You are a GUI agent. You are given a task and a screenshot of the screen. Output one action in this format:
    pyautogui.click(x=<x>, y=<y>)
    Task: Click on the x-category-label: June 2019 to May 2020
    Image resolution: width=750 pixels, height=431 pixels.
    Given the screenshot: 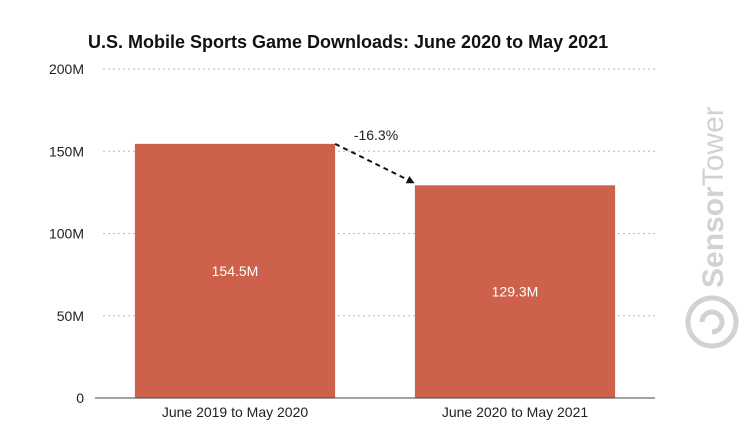 What is the action you would take?
    pyautogui.click(x=235, y=412)
    